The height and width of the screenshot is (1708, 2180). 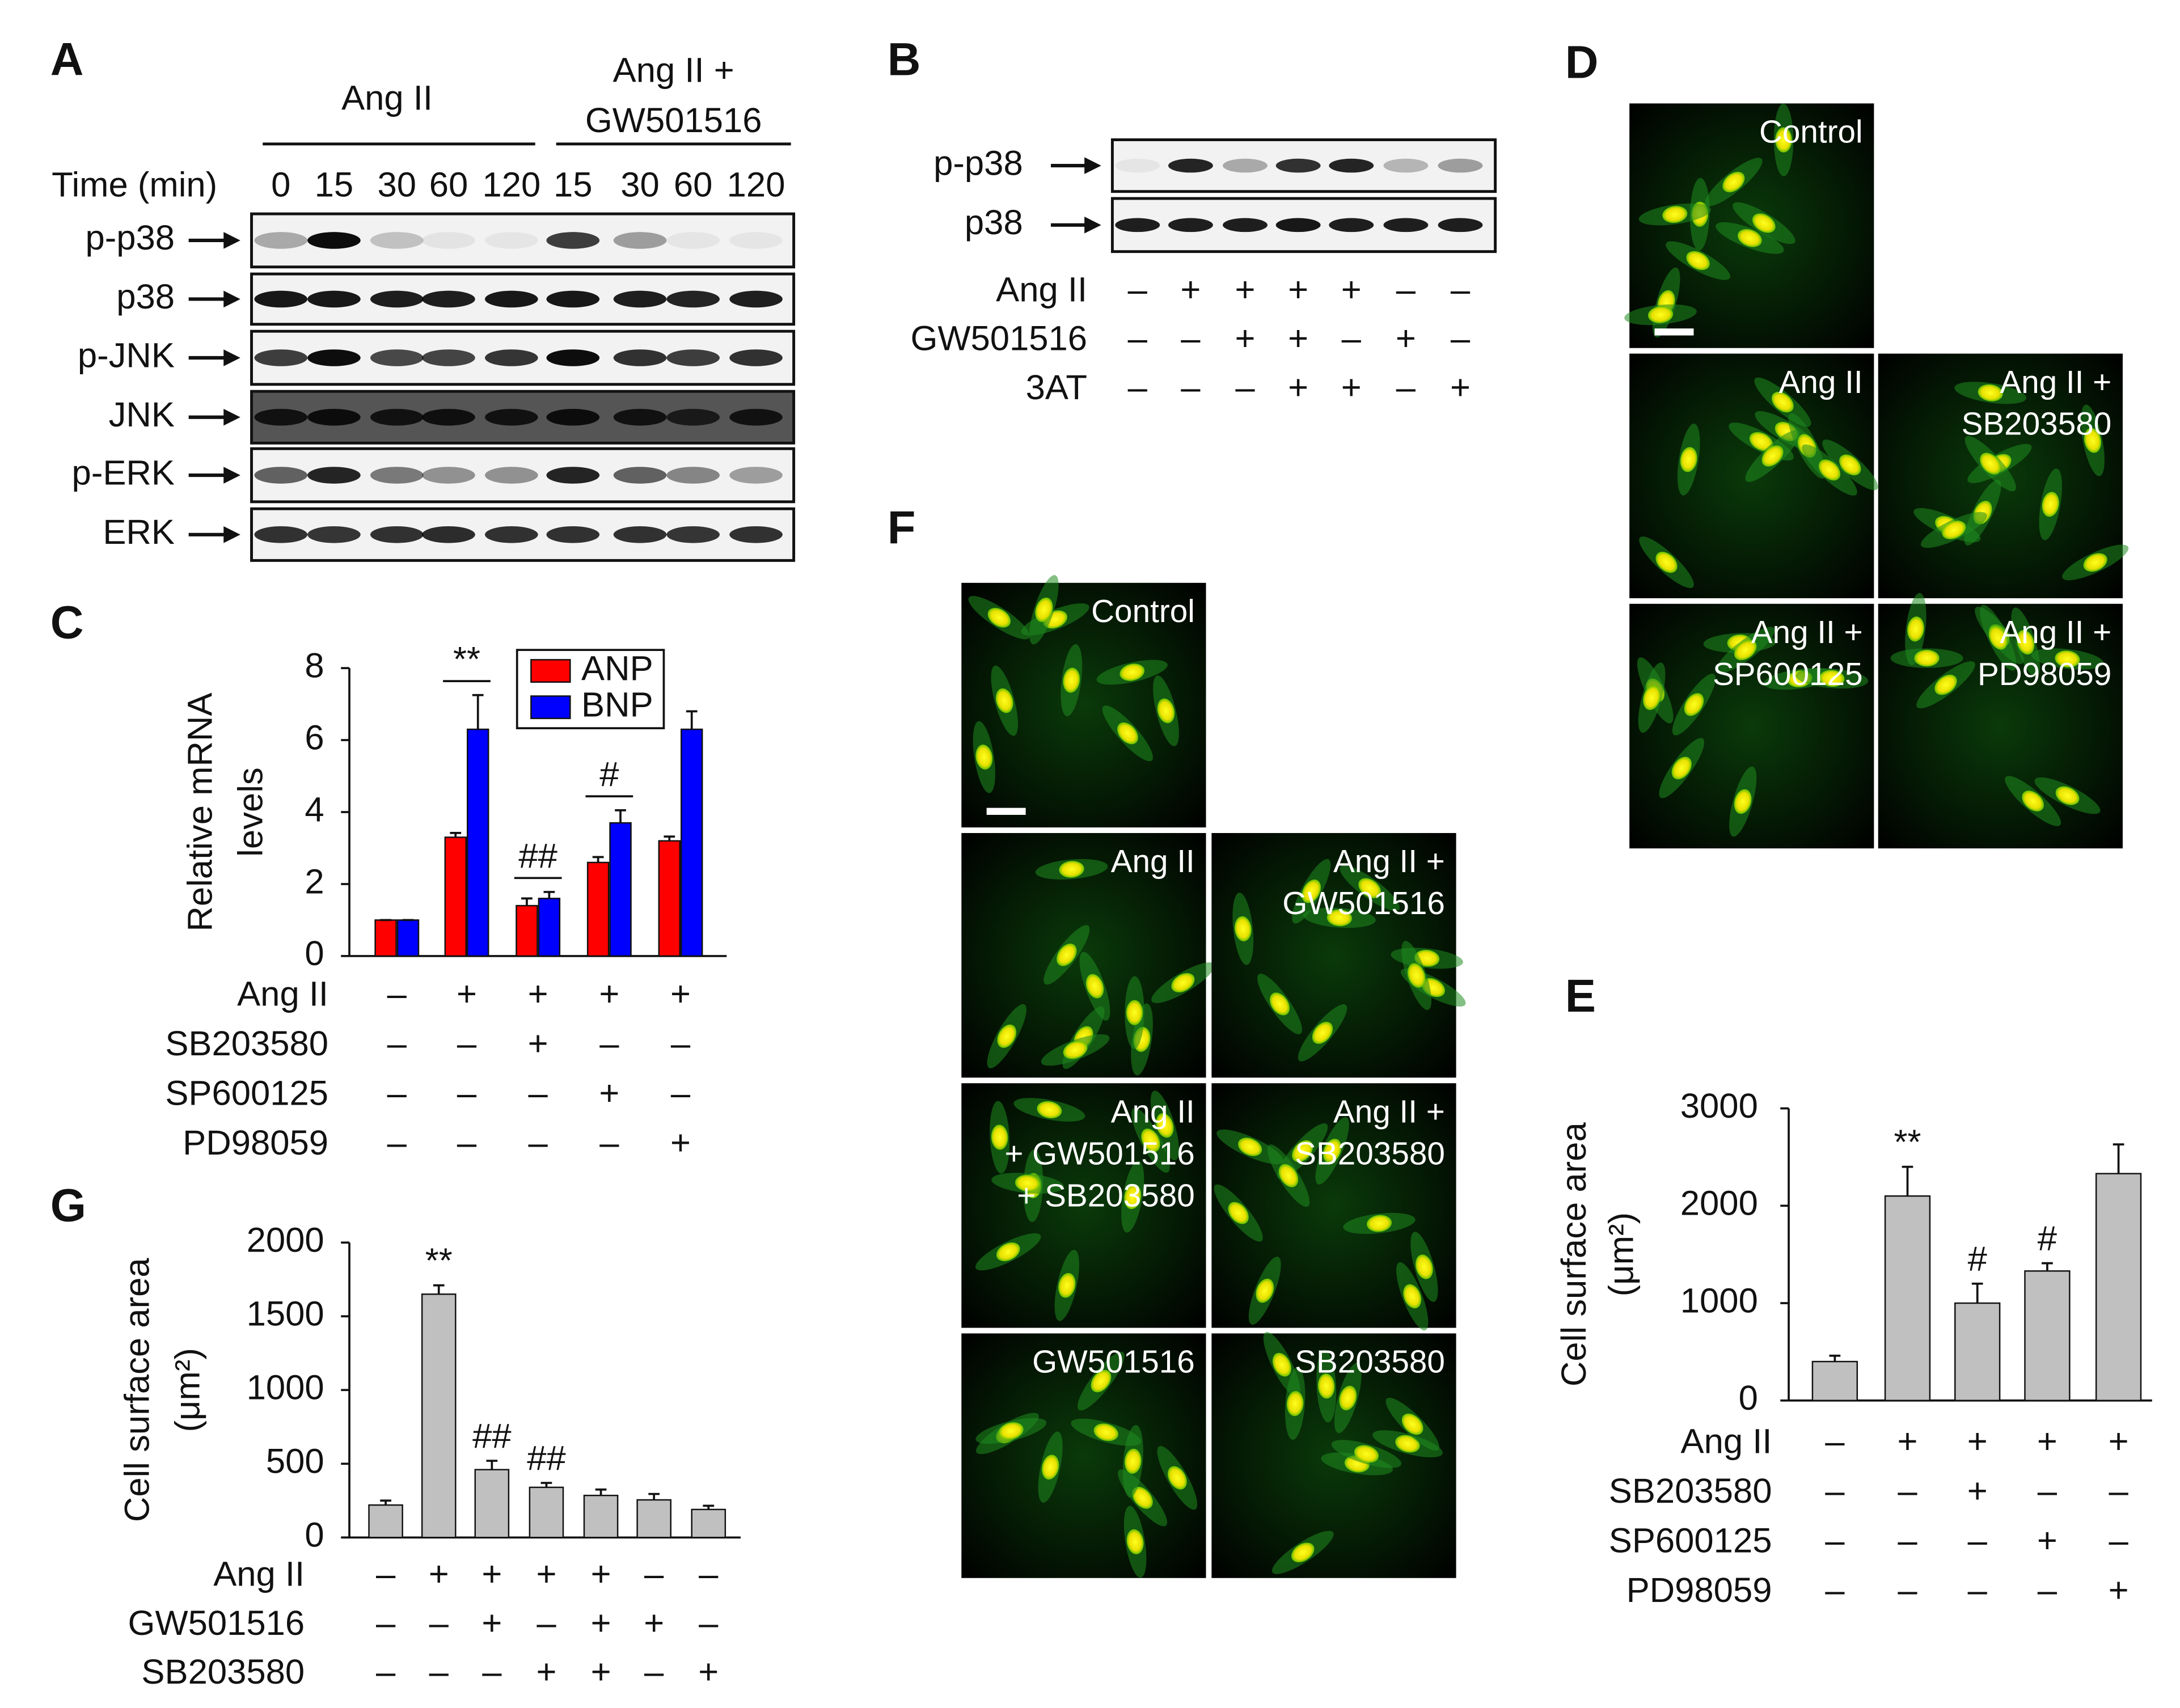 I want to click on panel-letter: A, so click(x=67, y=59).